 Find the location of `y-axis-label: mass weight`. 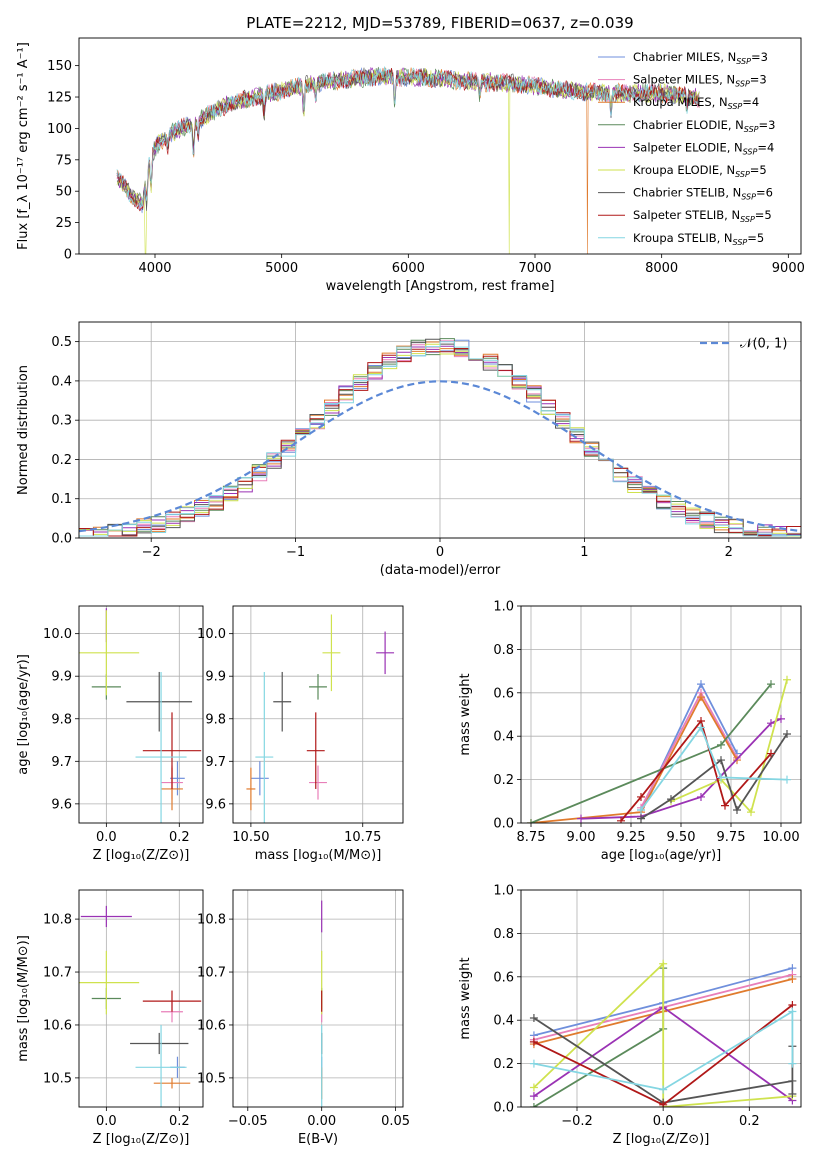

y-axis-label: mass weight is located at coordinates (465, 998).